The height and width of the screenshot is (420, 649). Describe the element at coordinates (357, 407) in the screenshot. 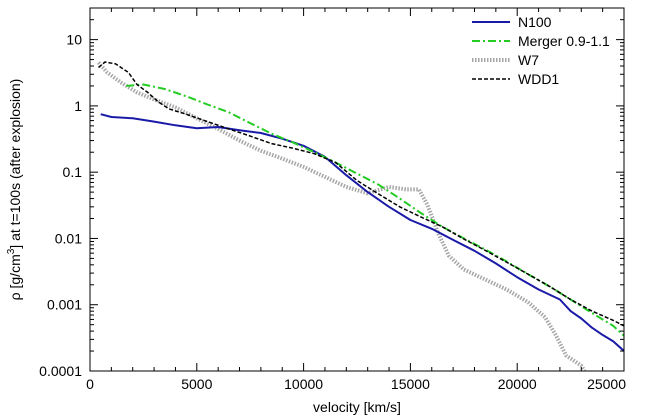

I see `x-axis-title: velocity [km/s]` at that location.